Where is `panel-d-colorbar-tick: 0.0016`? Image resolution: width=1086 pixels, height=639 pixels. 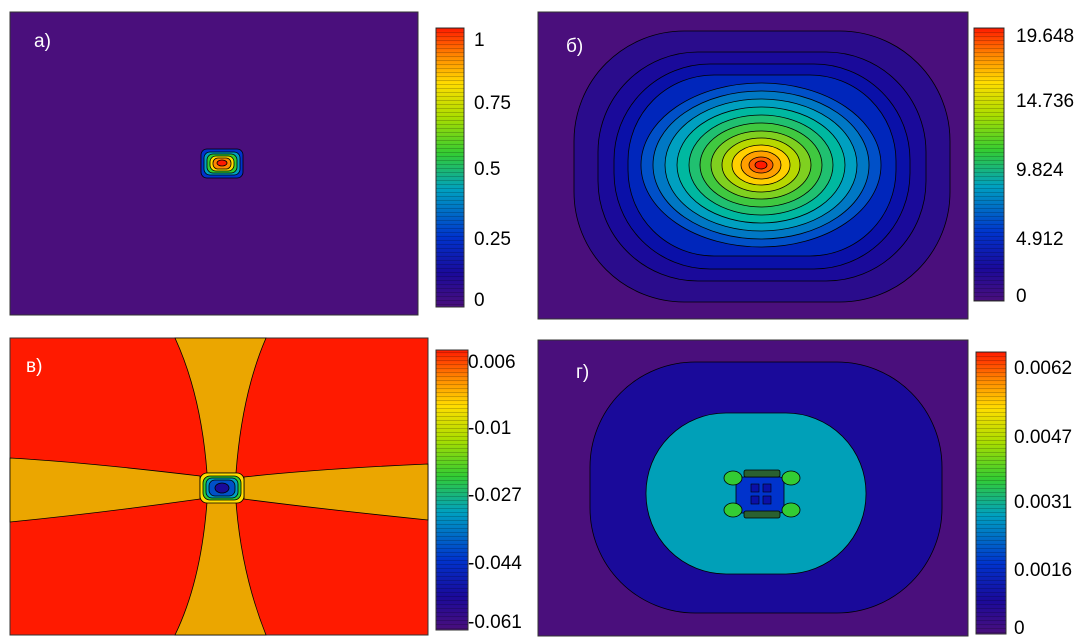 panel-d-colorbar-tick: 0.0016 is located at coordinates (1043, 570).